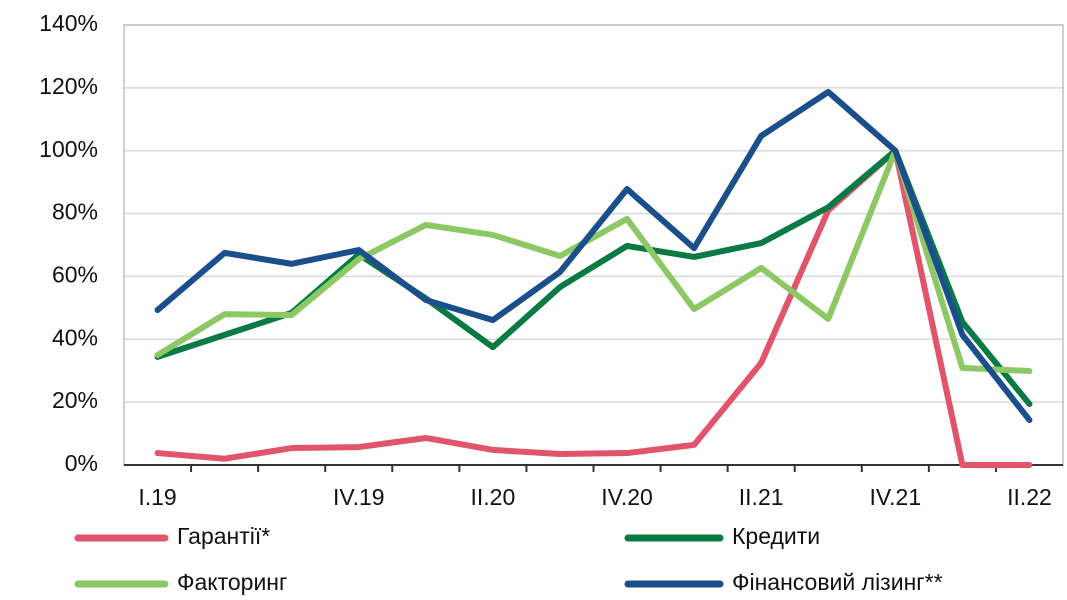 The height and width of the screenshot is (600, 1067). What do you see at coordinates (837, 582) in the screenshot?
I see `legend-label: Фінансовий лізинг**` at bounding box center [837, 582].